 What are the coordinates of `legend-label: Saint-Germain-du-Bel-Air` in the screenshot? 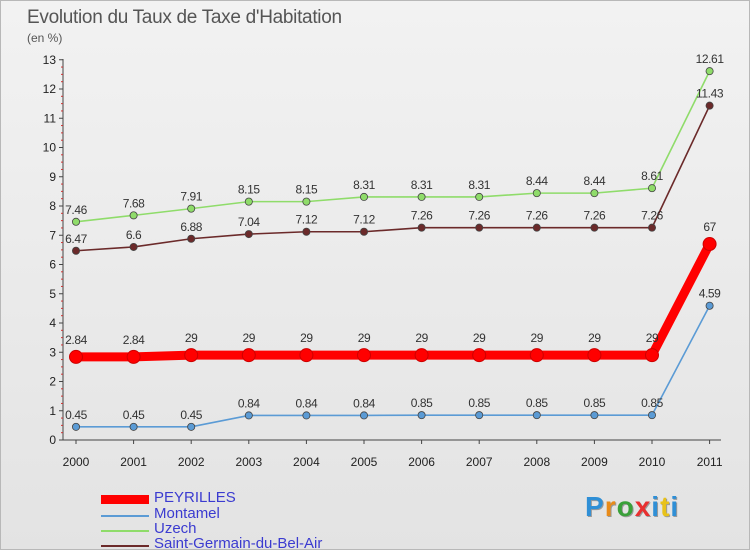 It's located at (238, 543).